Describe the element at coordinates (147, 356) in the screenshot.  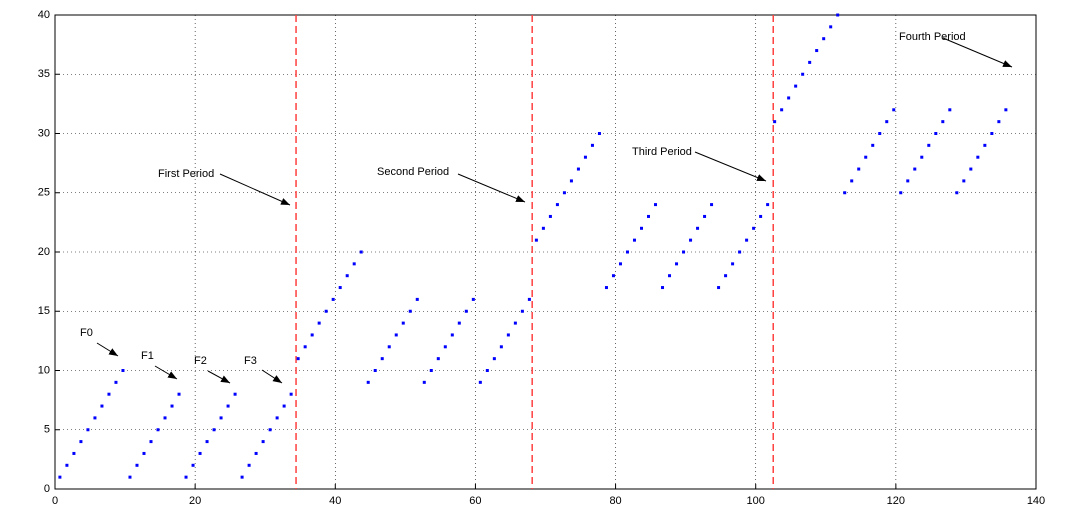
I see `annotation: F1` at that location.